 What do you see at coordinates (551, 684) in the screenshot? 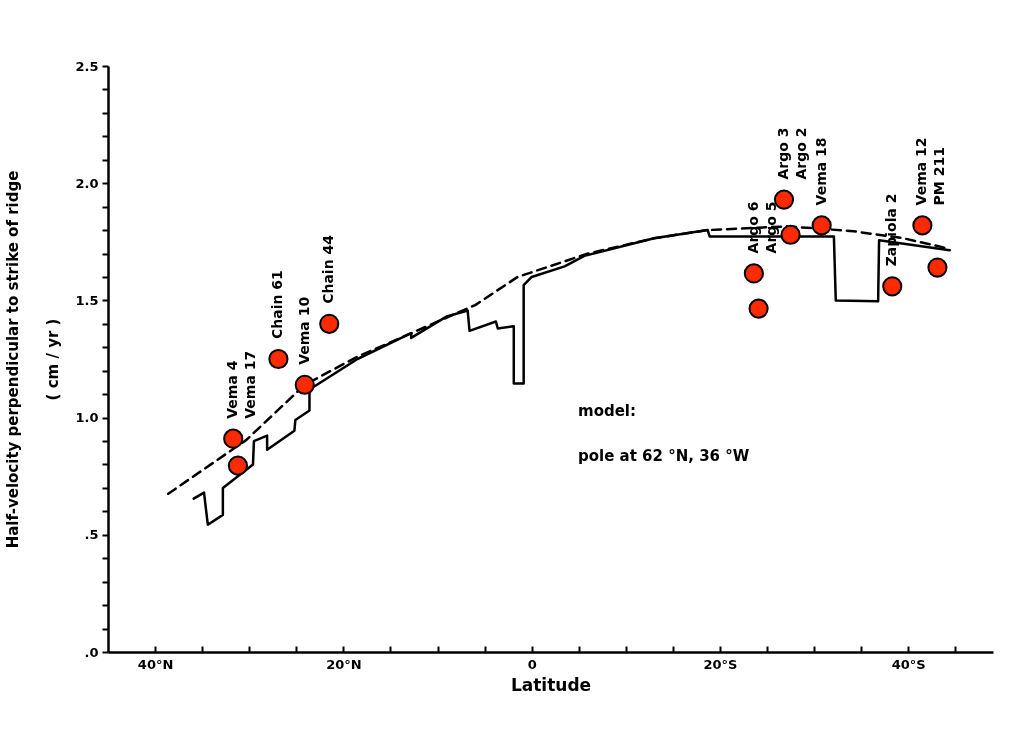
I see `x-axis-title: Latitude` at bounding box center [551, 684].